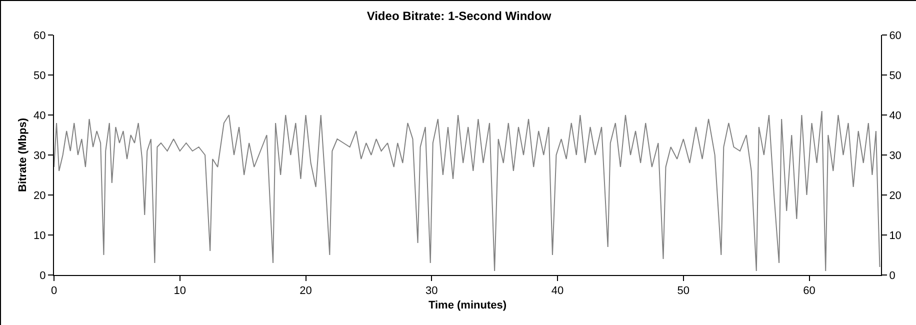 This screenshot has height=325, width=916. I want to click on x-tick-label: 10, so click(180, 291).